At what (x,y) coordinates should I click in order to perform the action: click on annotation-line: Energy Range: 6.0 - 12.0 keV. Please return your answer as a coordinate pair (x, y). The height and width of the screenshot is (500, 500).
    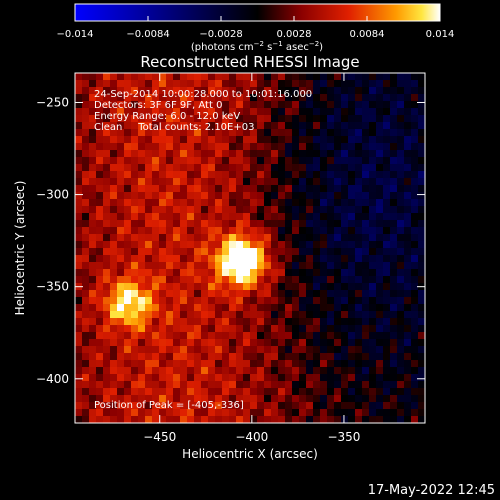
    Looking at the image, I should click on (167, 116).